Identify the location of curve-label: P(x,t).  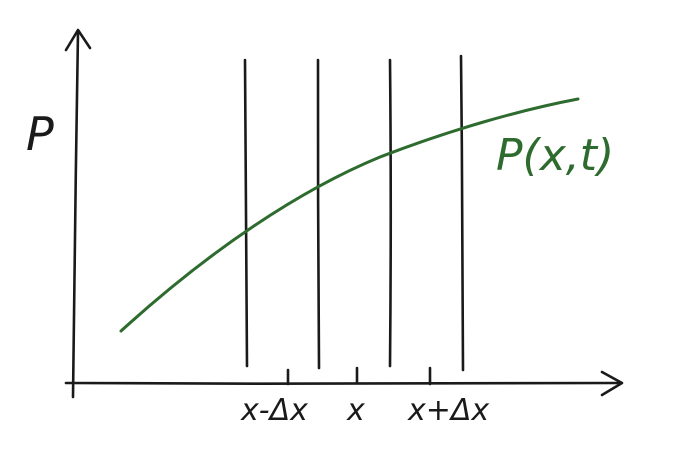
(555, 155).